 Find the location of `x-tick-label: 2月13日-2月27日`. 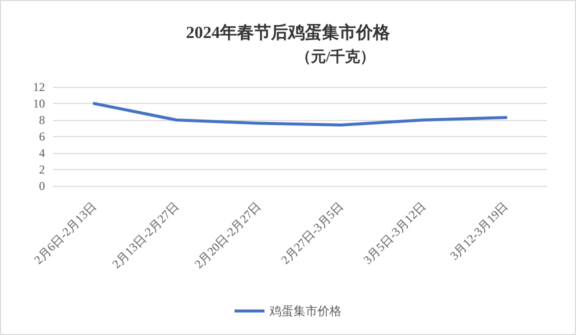

x-tick-label: 2月13日-2月27日 is located at coordinates (145, 235).